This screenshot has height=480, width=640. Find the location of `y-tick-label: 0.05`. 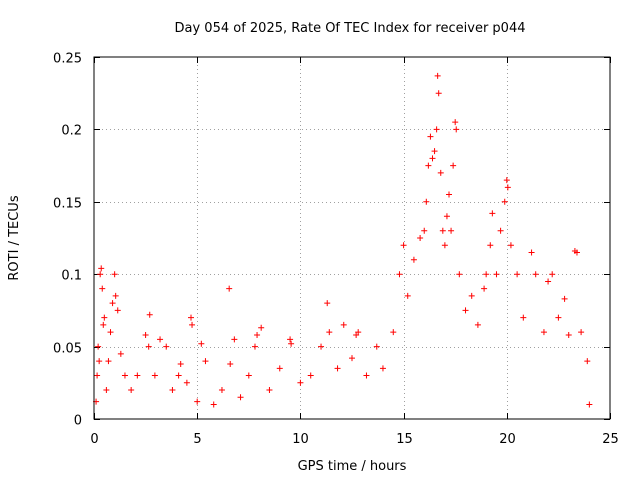

y-tick-label: 0.05 is located at coordinates (67, 349).